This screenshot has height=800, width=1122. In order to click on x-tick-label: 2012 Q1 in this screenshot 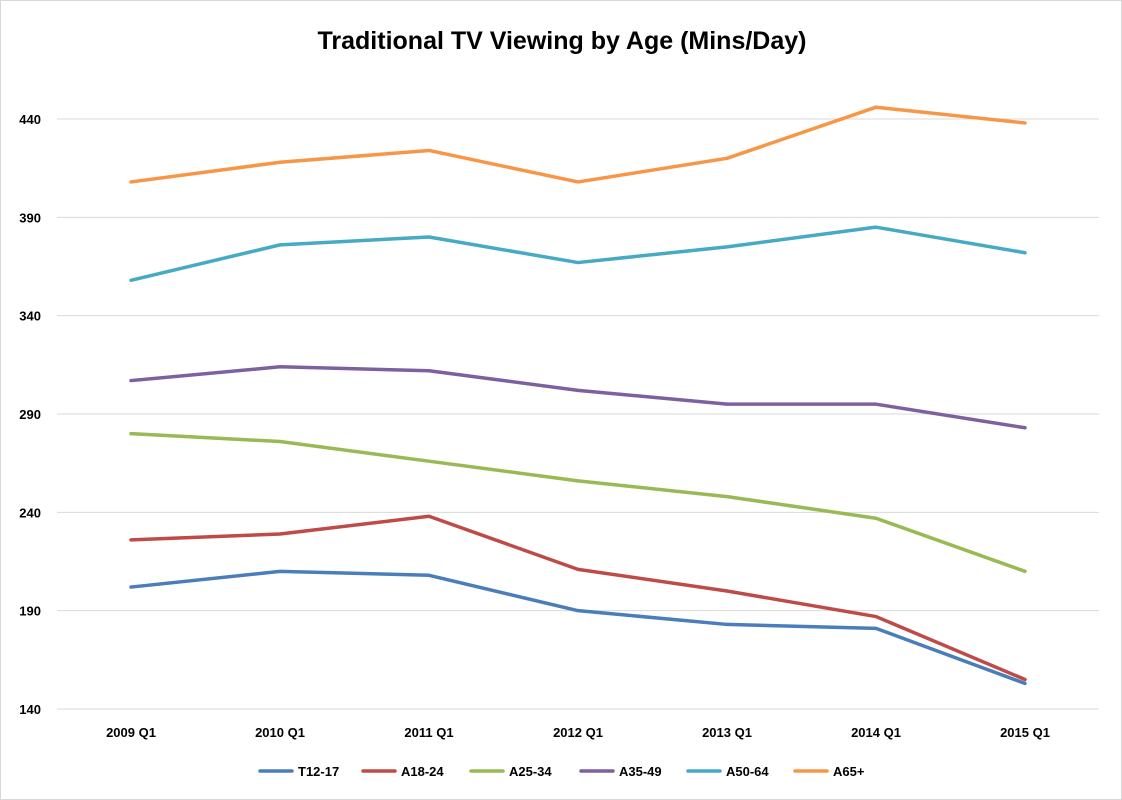, I will do `click(578, 732)`.